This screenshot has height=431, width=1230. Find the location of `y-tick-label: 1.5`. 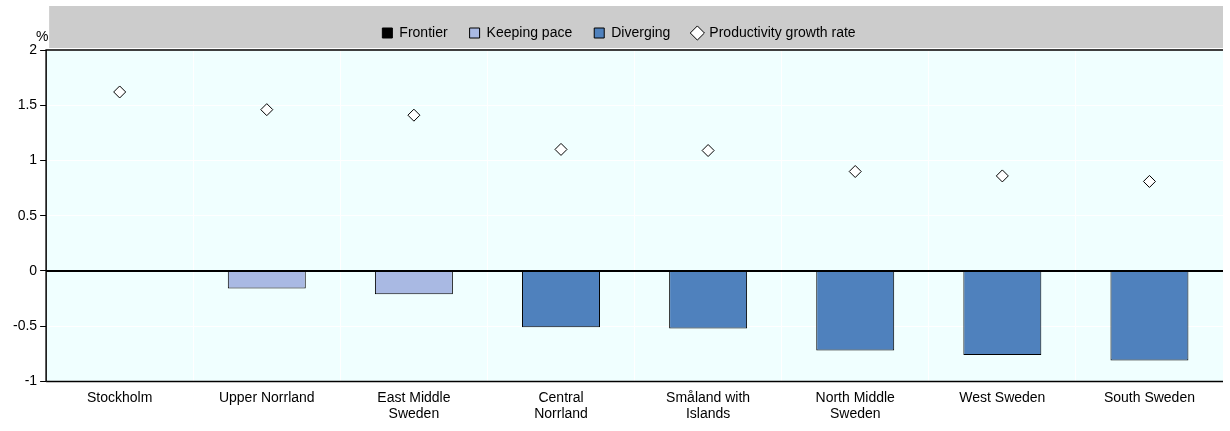

y-tick-label: 1.5 is located at coordinates (27, 104).